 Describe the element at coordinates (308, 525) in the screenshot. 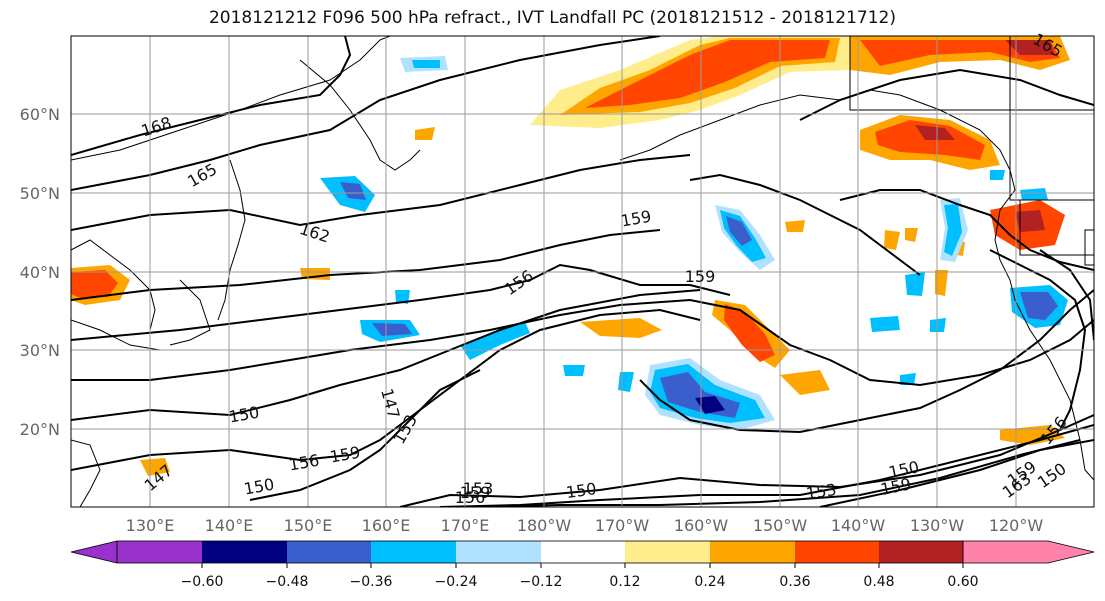

I see `lon-label: 150°E` at that location.